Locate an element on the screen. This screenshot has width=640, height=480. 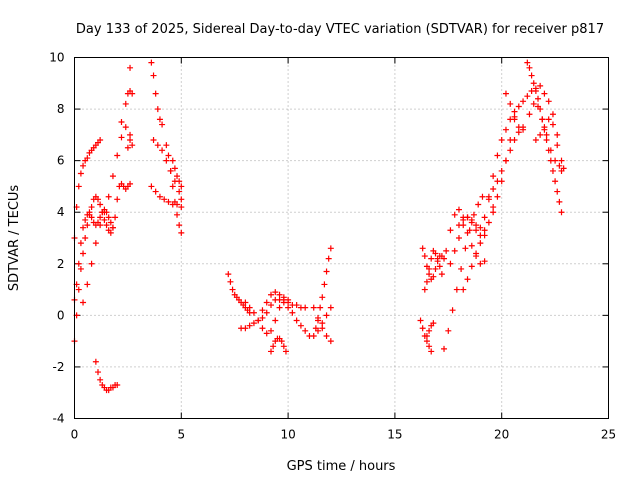
x-tick-label: 10 is located at coordinates (287, 435).